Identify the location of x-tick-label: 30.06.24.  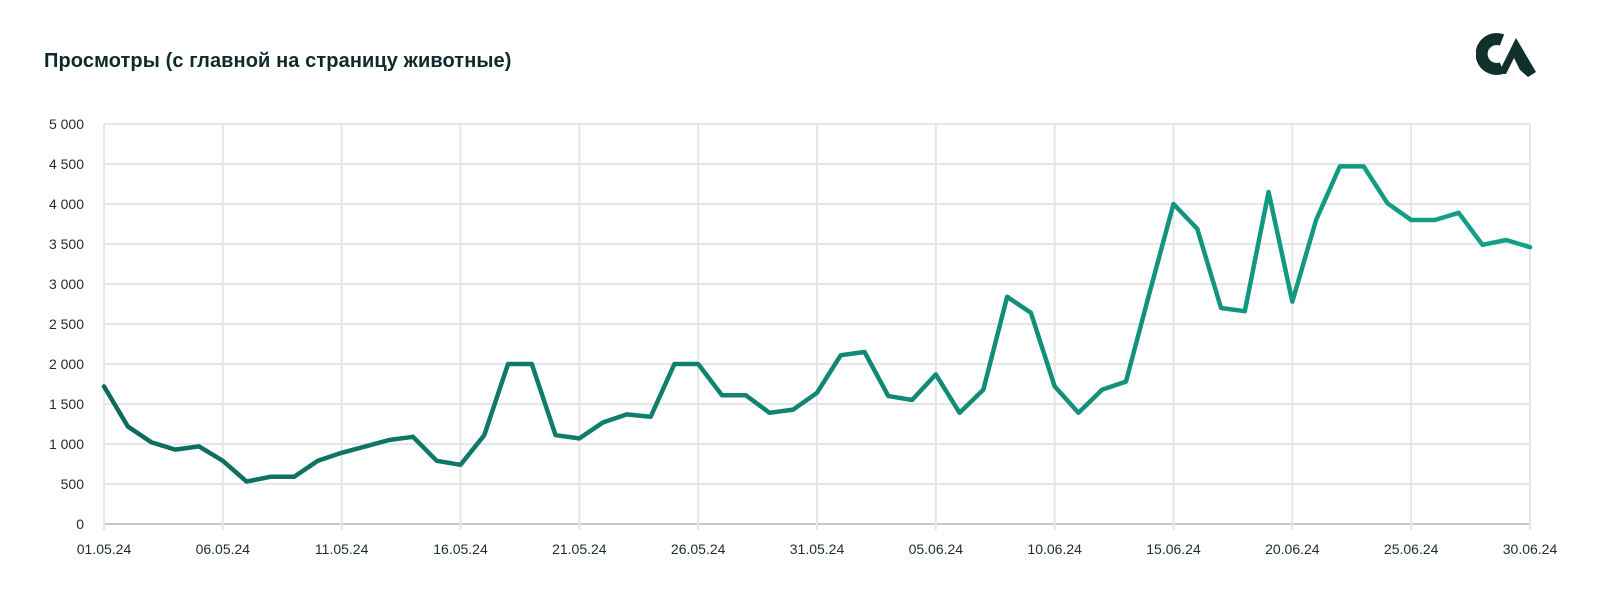
(1530, 549).